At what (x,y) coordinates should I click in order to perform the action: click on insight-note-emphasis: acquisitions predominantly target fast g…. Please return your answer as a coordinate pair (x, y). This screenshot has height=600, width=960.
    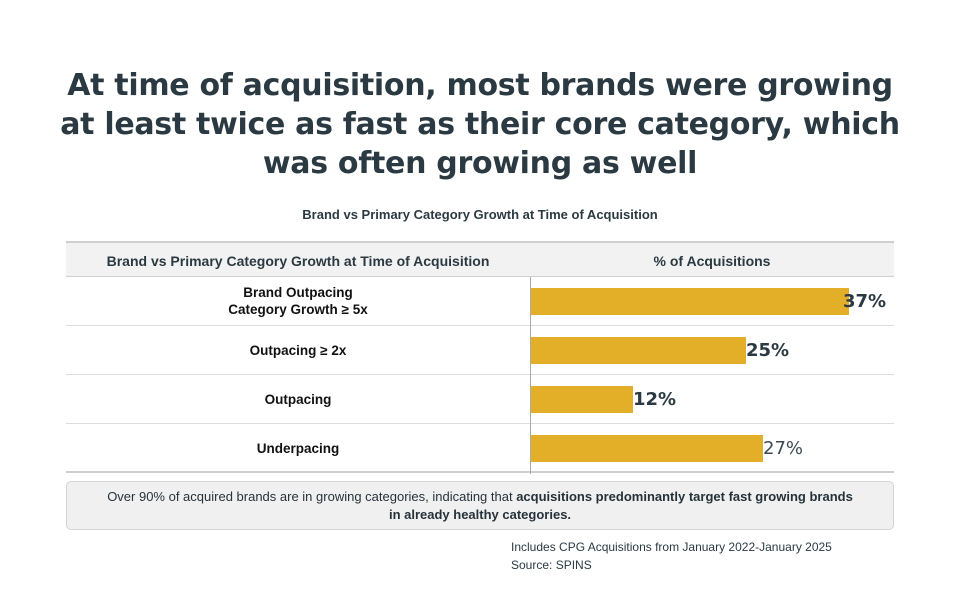
    Looking at the image, I should click on (620, 505).